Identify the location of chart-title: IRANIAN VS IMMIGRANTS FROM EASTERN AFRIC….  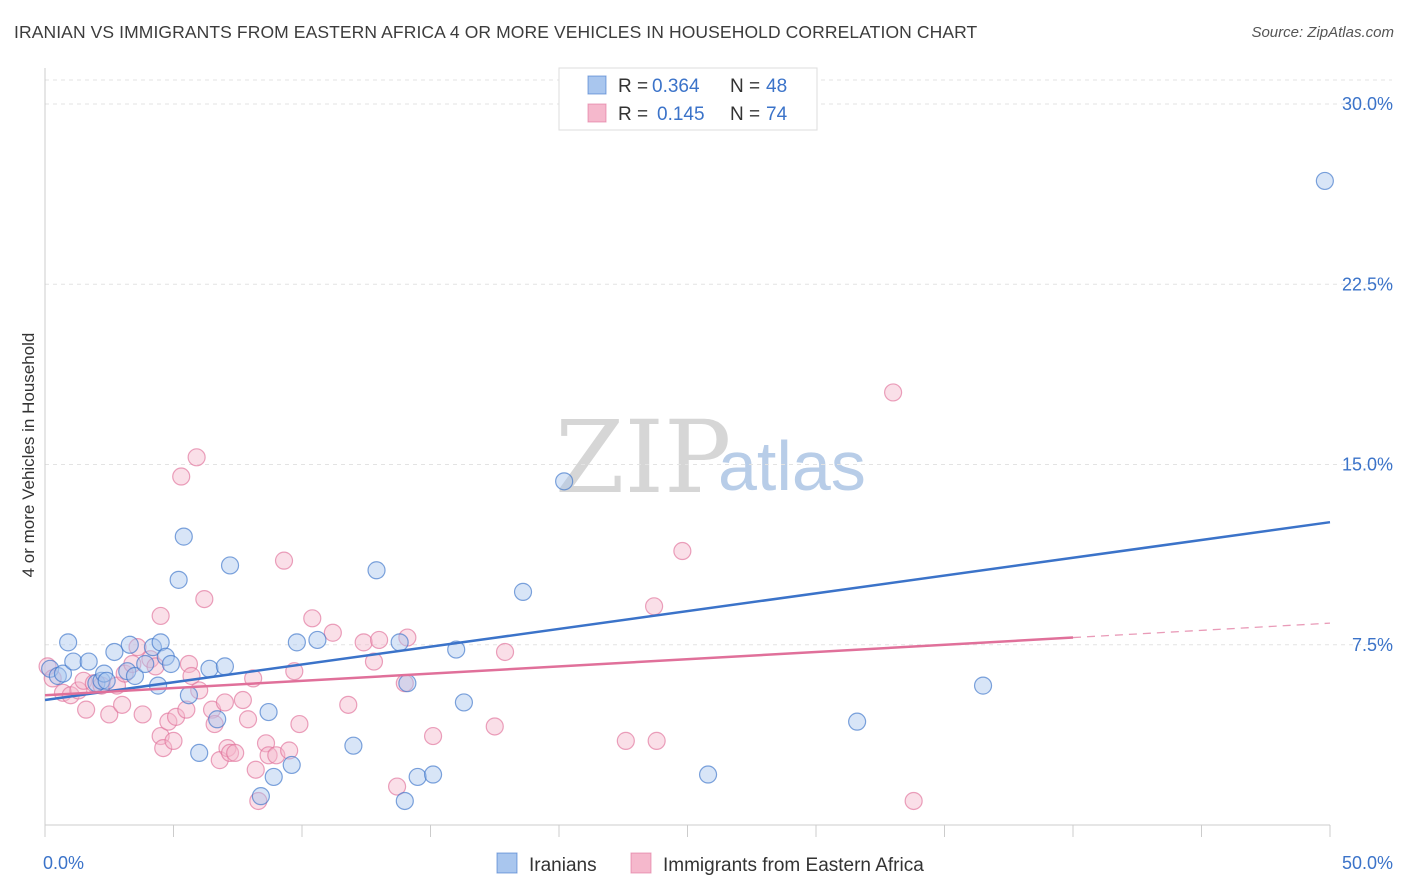
(496, 32).